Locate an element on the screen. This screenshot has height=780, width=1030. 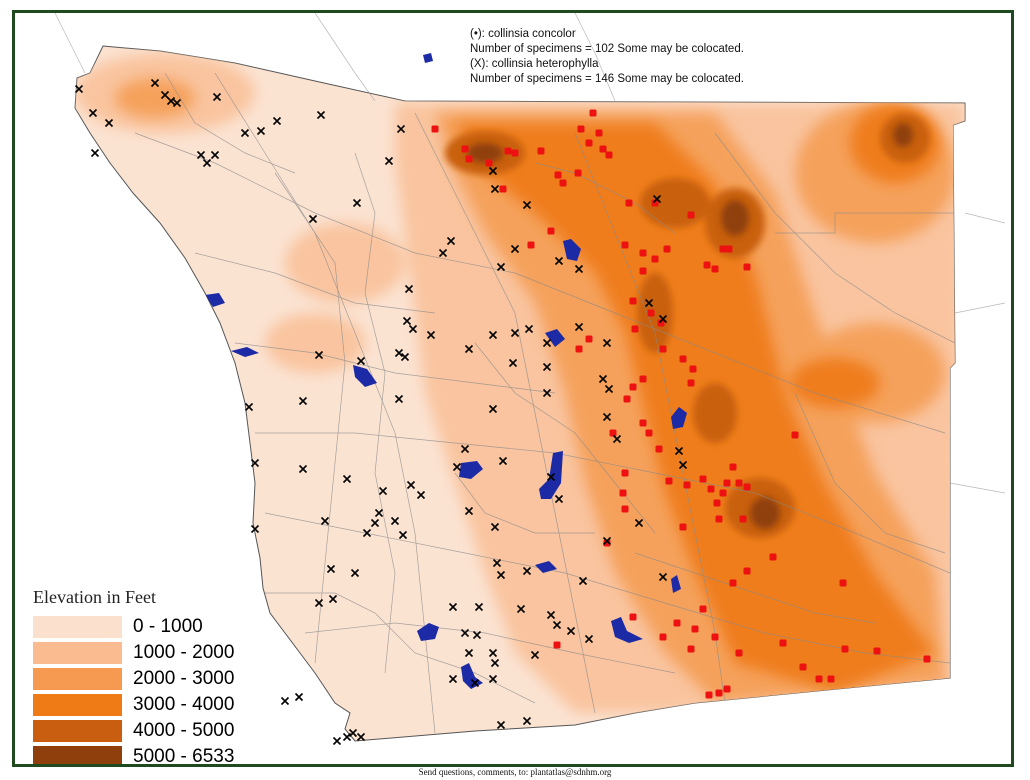
legend-label-4: 4000 - 5000 is located at coordinates (184, 730).